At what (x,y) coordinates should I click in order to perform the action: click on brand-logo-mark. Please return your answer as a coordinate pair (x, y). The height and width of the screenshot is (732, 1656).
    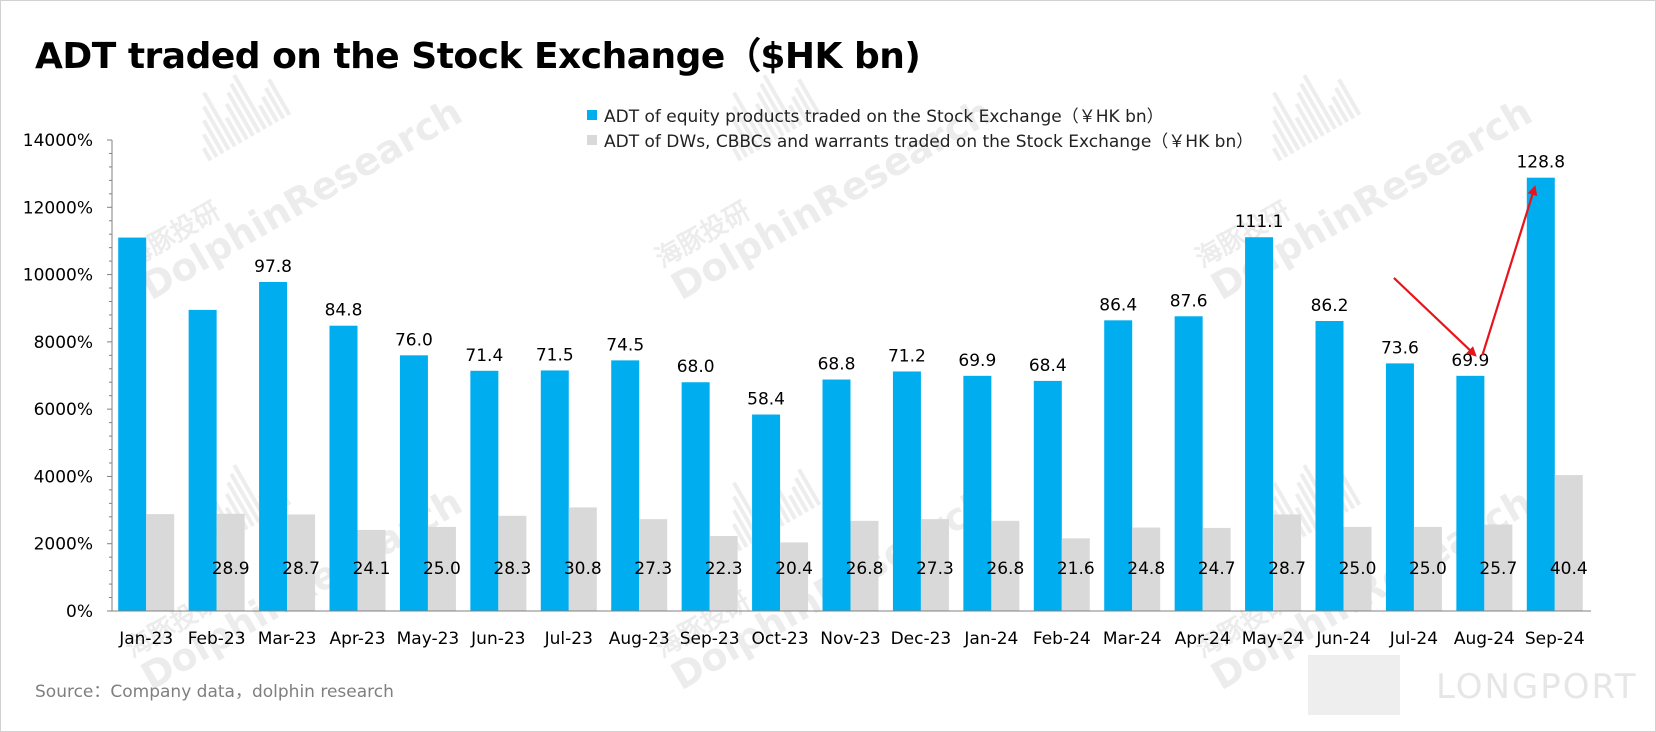
    Looking at the image, I should click on (1354, 685).